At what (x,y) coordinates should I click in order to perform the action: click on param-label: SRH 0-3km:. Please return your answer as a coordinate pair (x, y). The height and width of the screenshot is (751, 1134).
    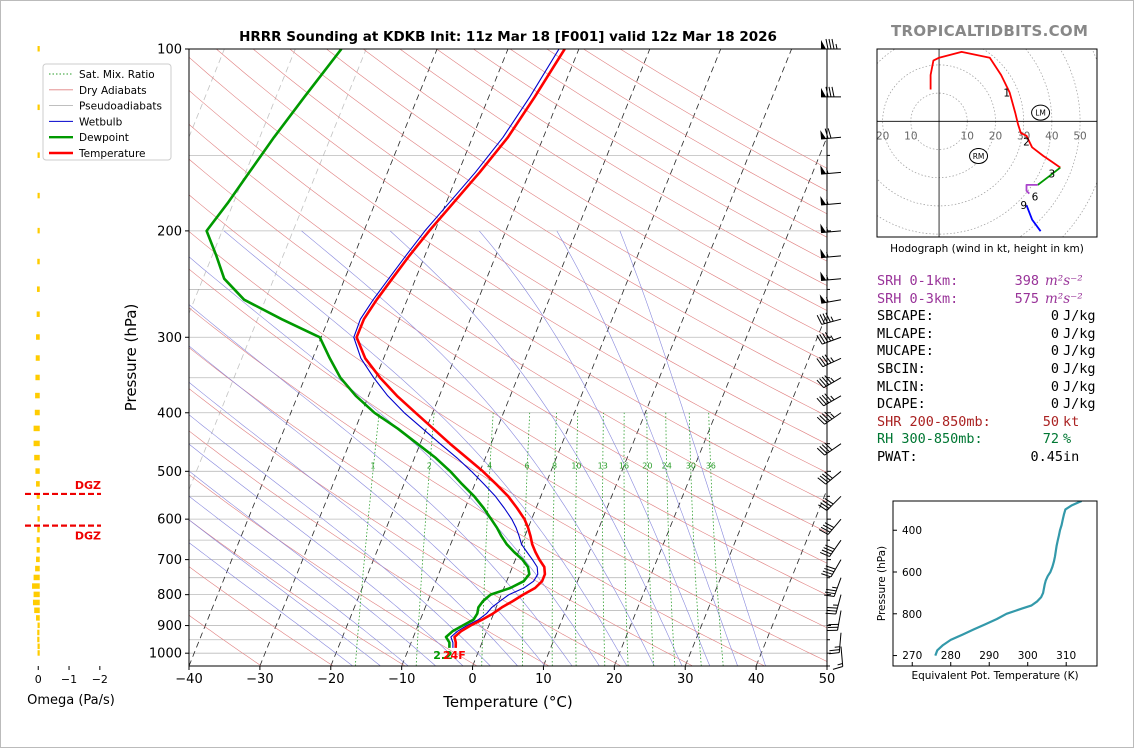
    Looking at the image, I should click on (917, 300).